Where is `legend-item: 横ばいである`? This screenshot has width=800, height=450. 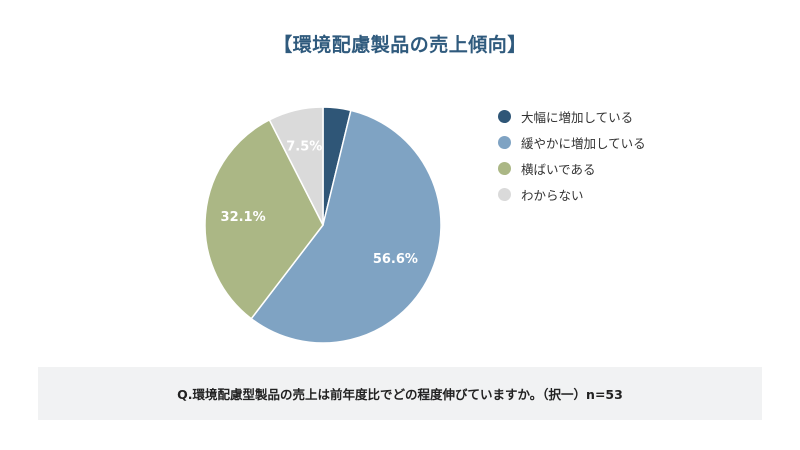 legend-item: 横ばいである is located at coordinates (572, 168).